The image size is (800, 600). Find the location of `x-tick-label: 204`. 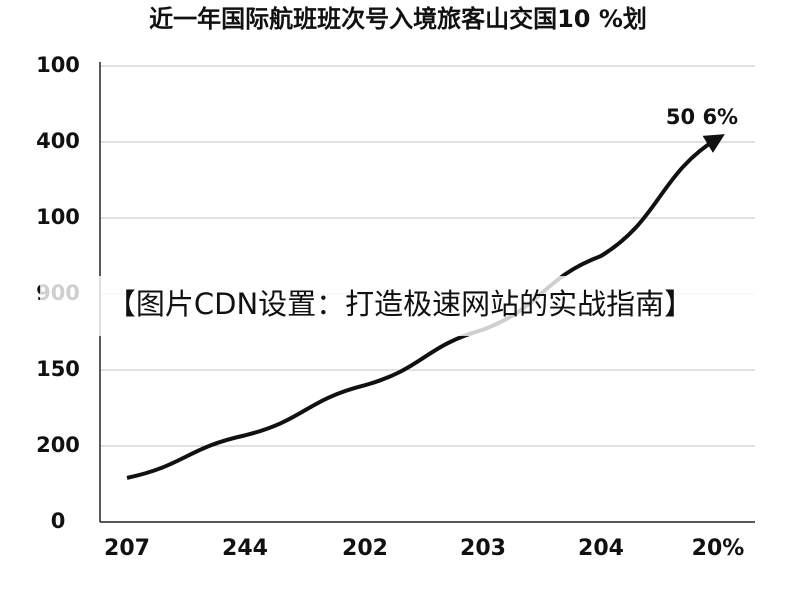

x-tick-label: 204 is located at coordinates (601, 548).